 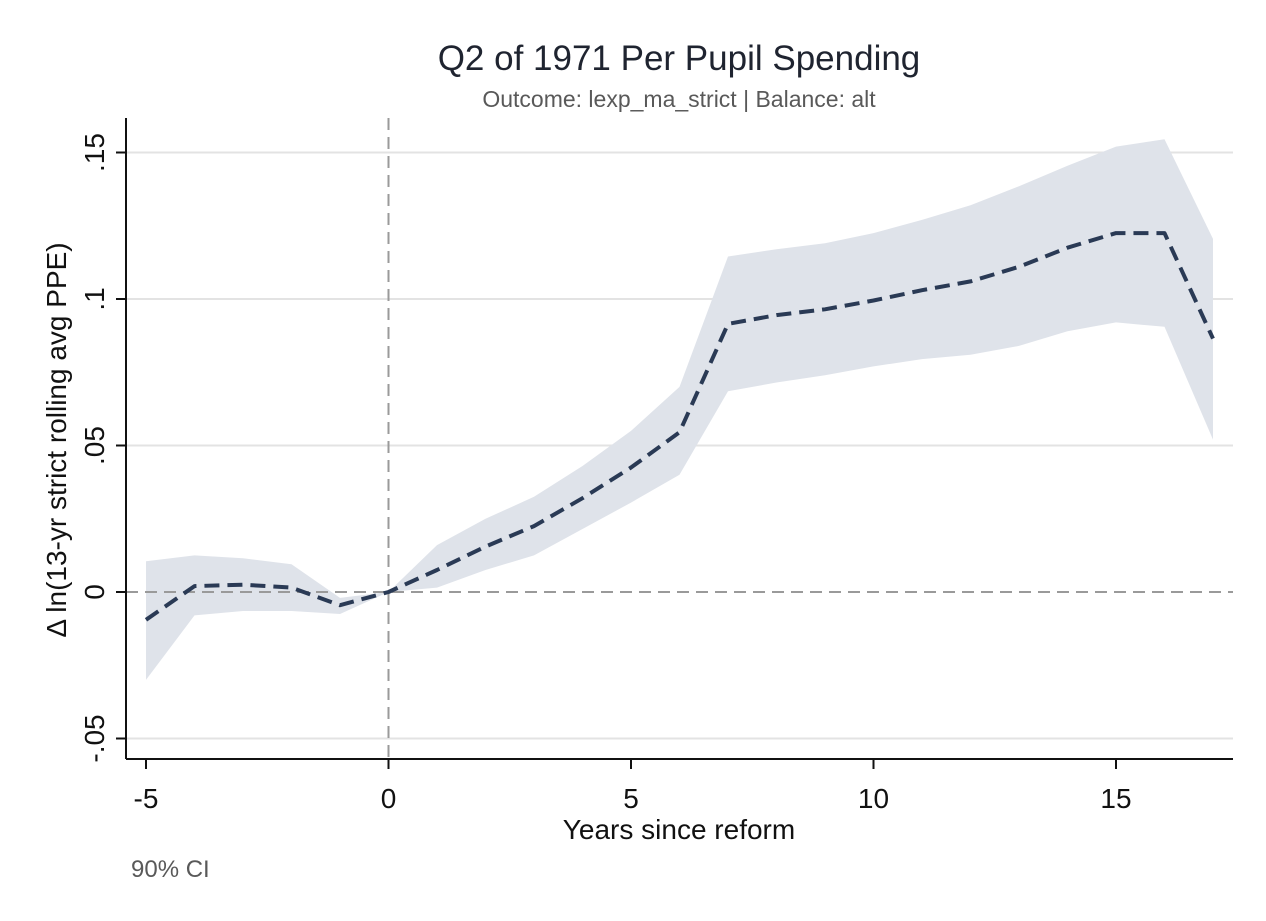 What do you see at coordinates (631, 798) in the screenshot?
I see `x-tick-label: 5` at bounding box center [631, 798].